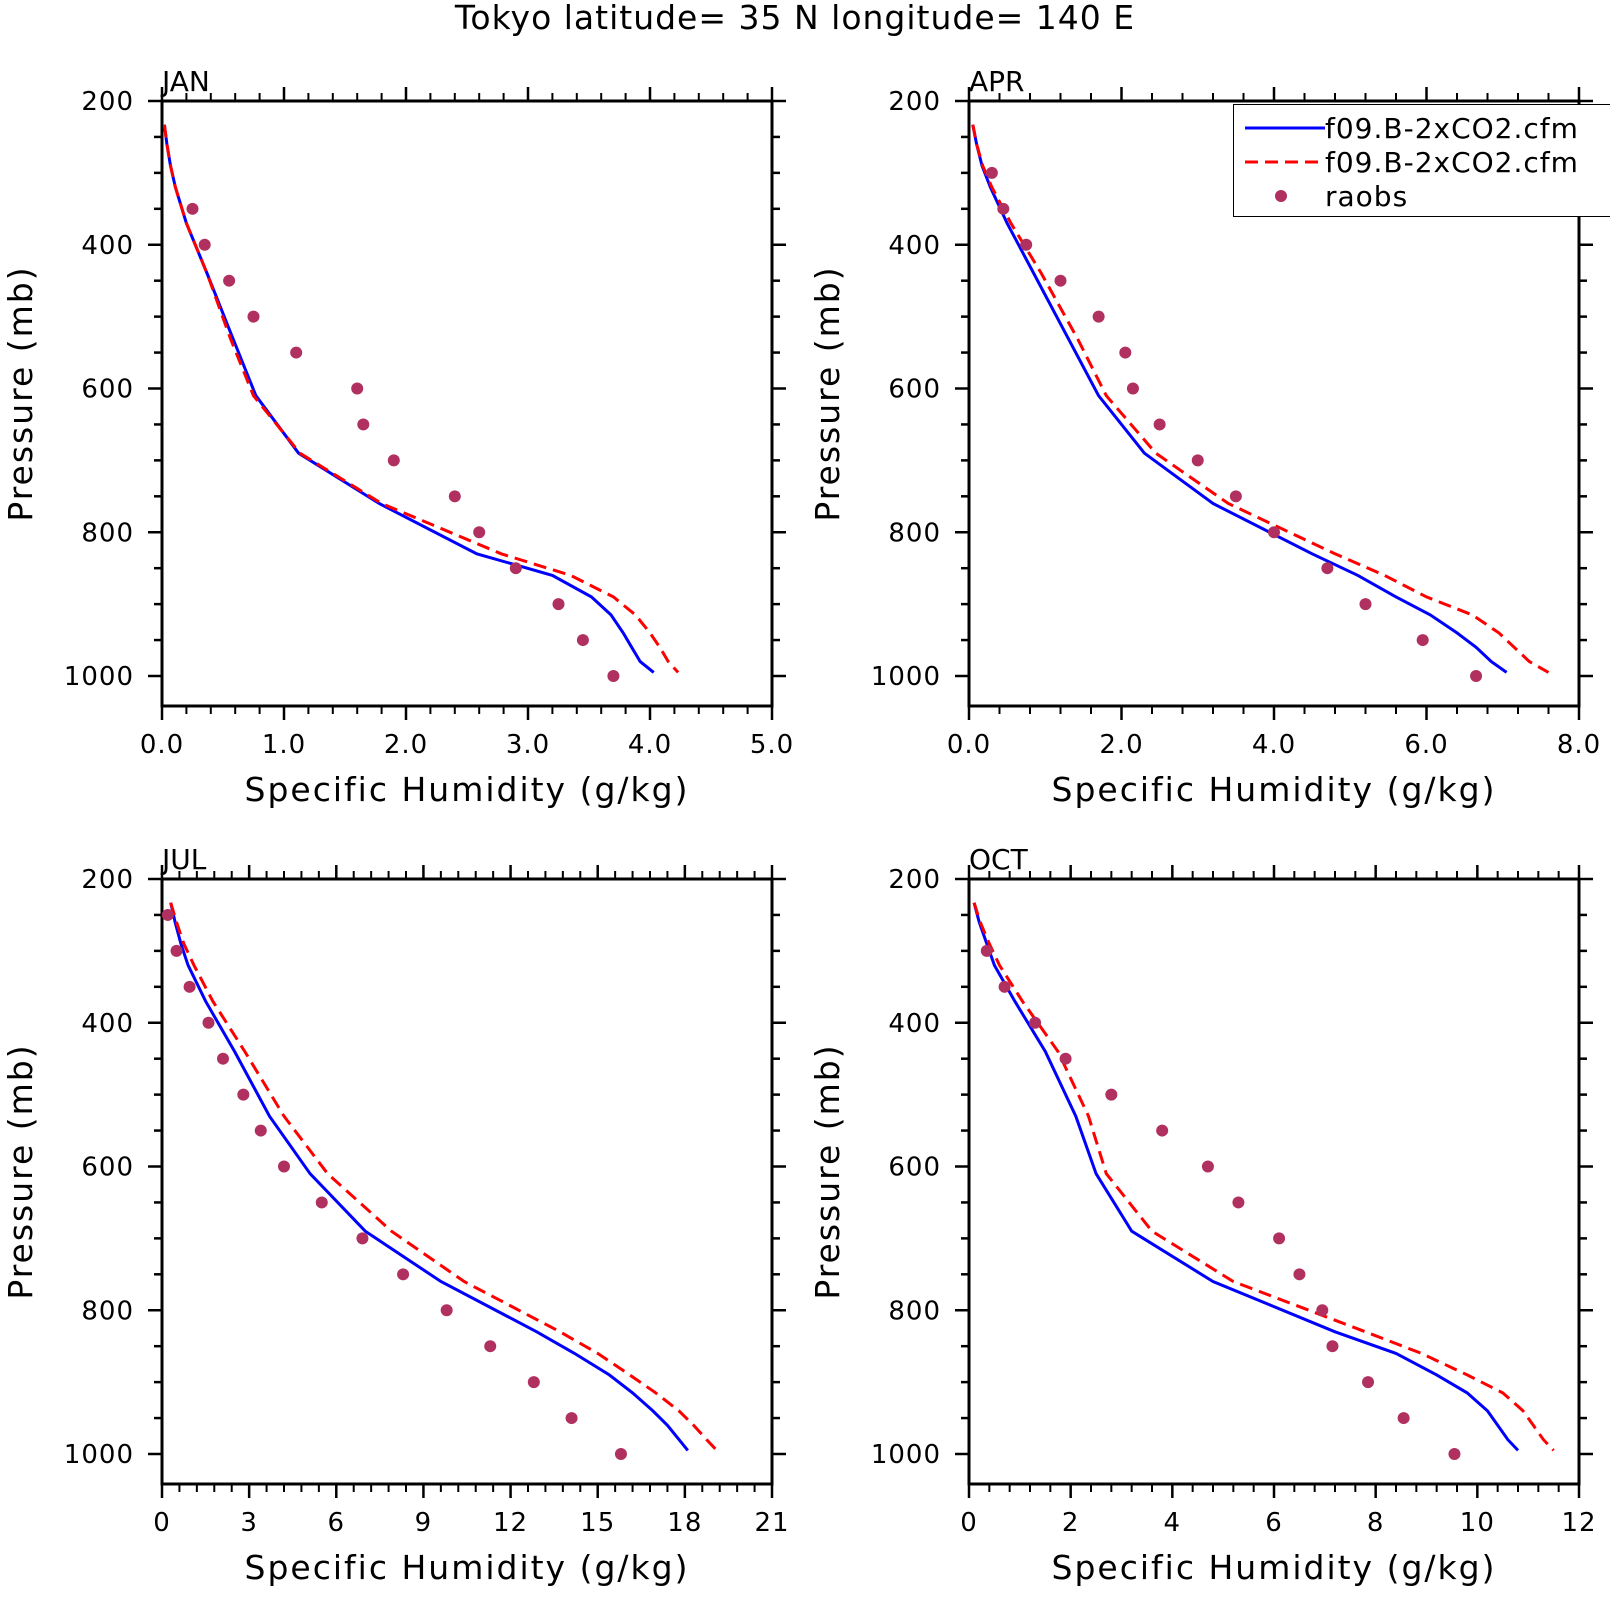 This screenshot has height=1602, width=1610. Describe the element at coordinates (772, 745) in the screenshot. I see `x-tick-label: 5.0` at that location.